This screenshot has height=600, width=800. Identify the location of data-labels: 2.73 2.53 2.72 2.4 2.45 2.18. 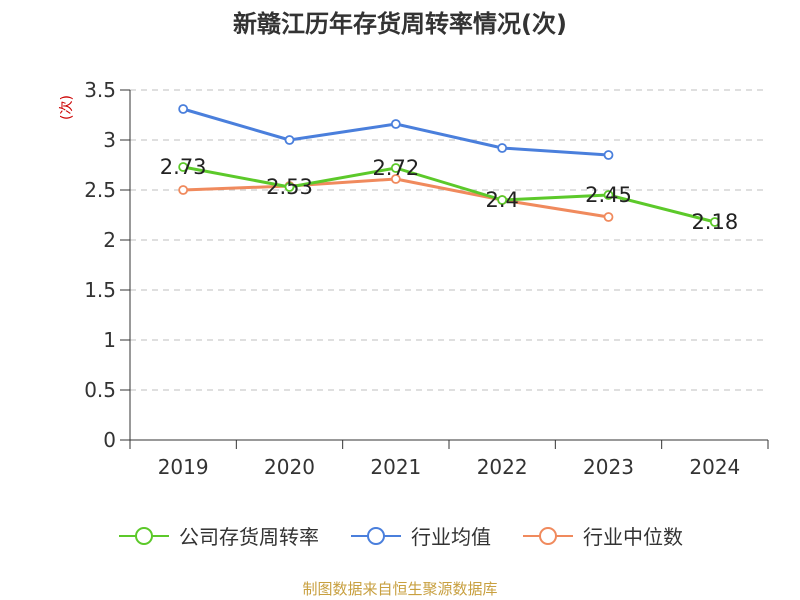
(449, 194).